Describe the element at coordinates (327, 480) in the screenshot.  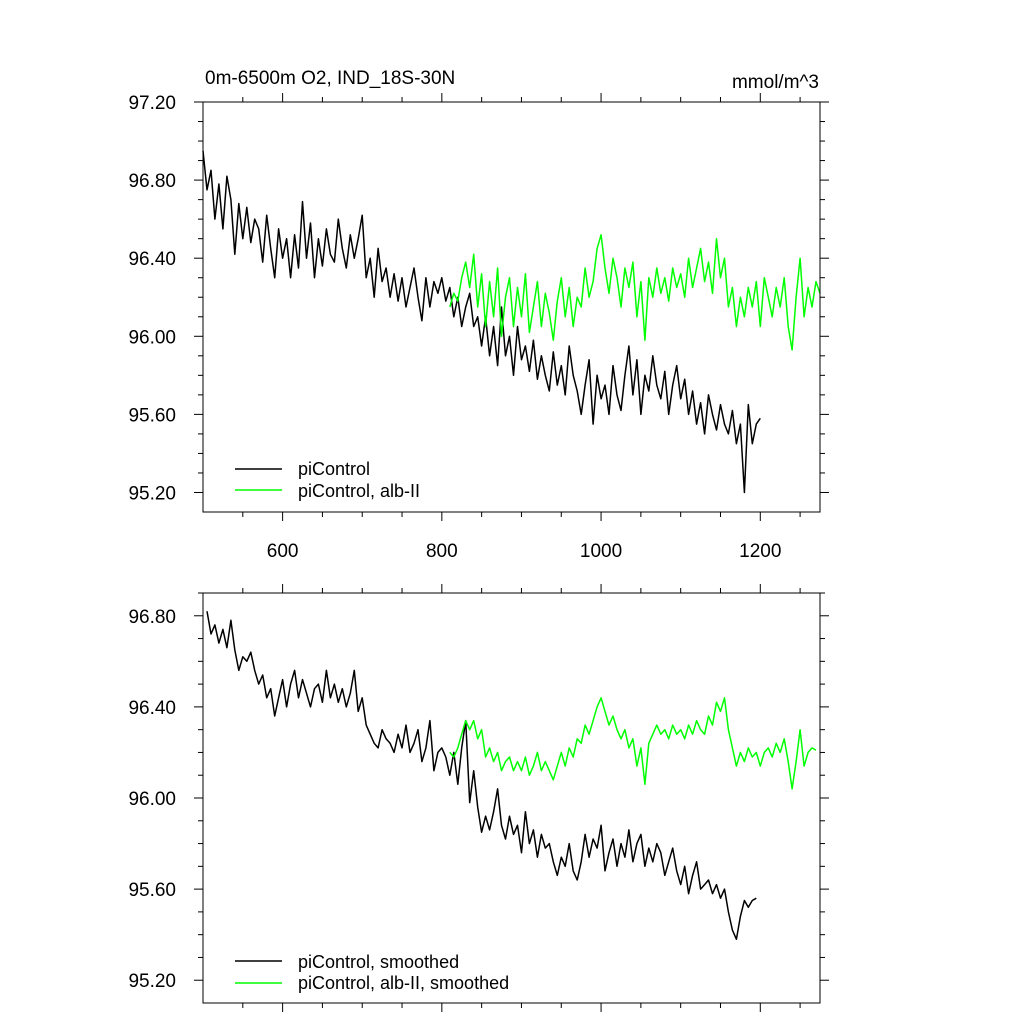
I see `legend: piControl piControl, alb-II` at that location.